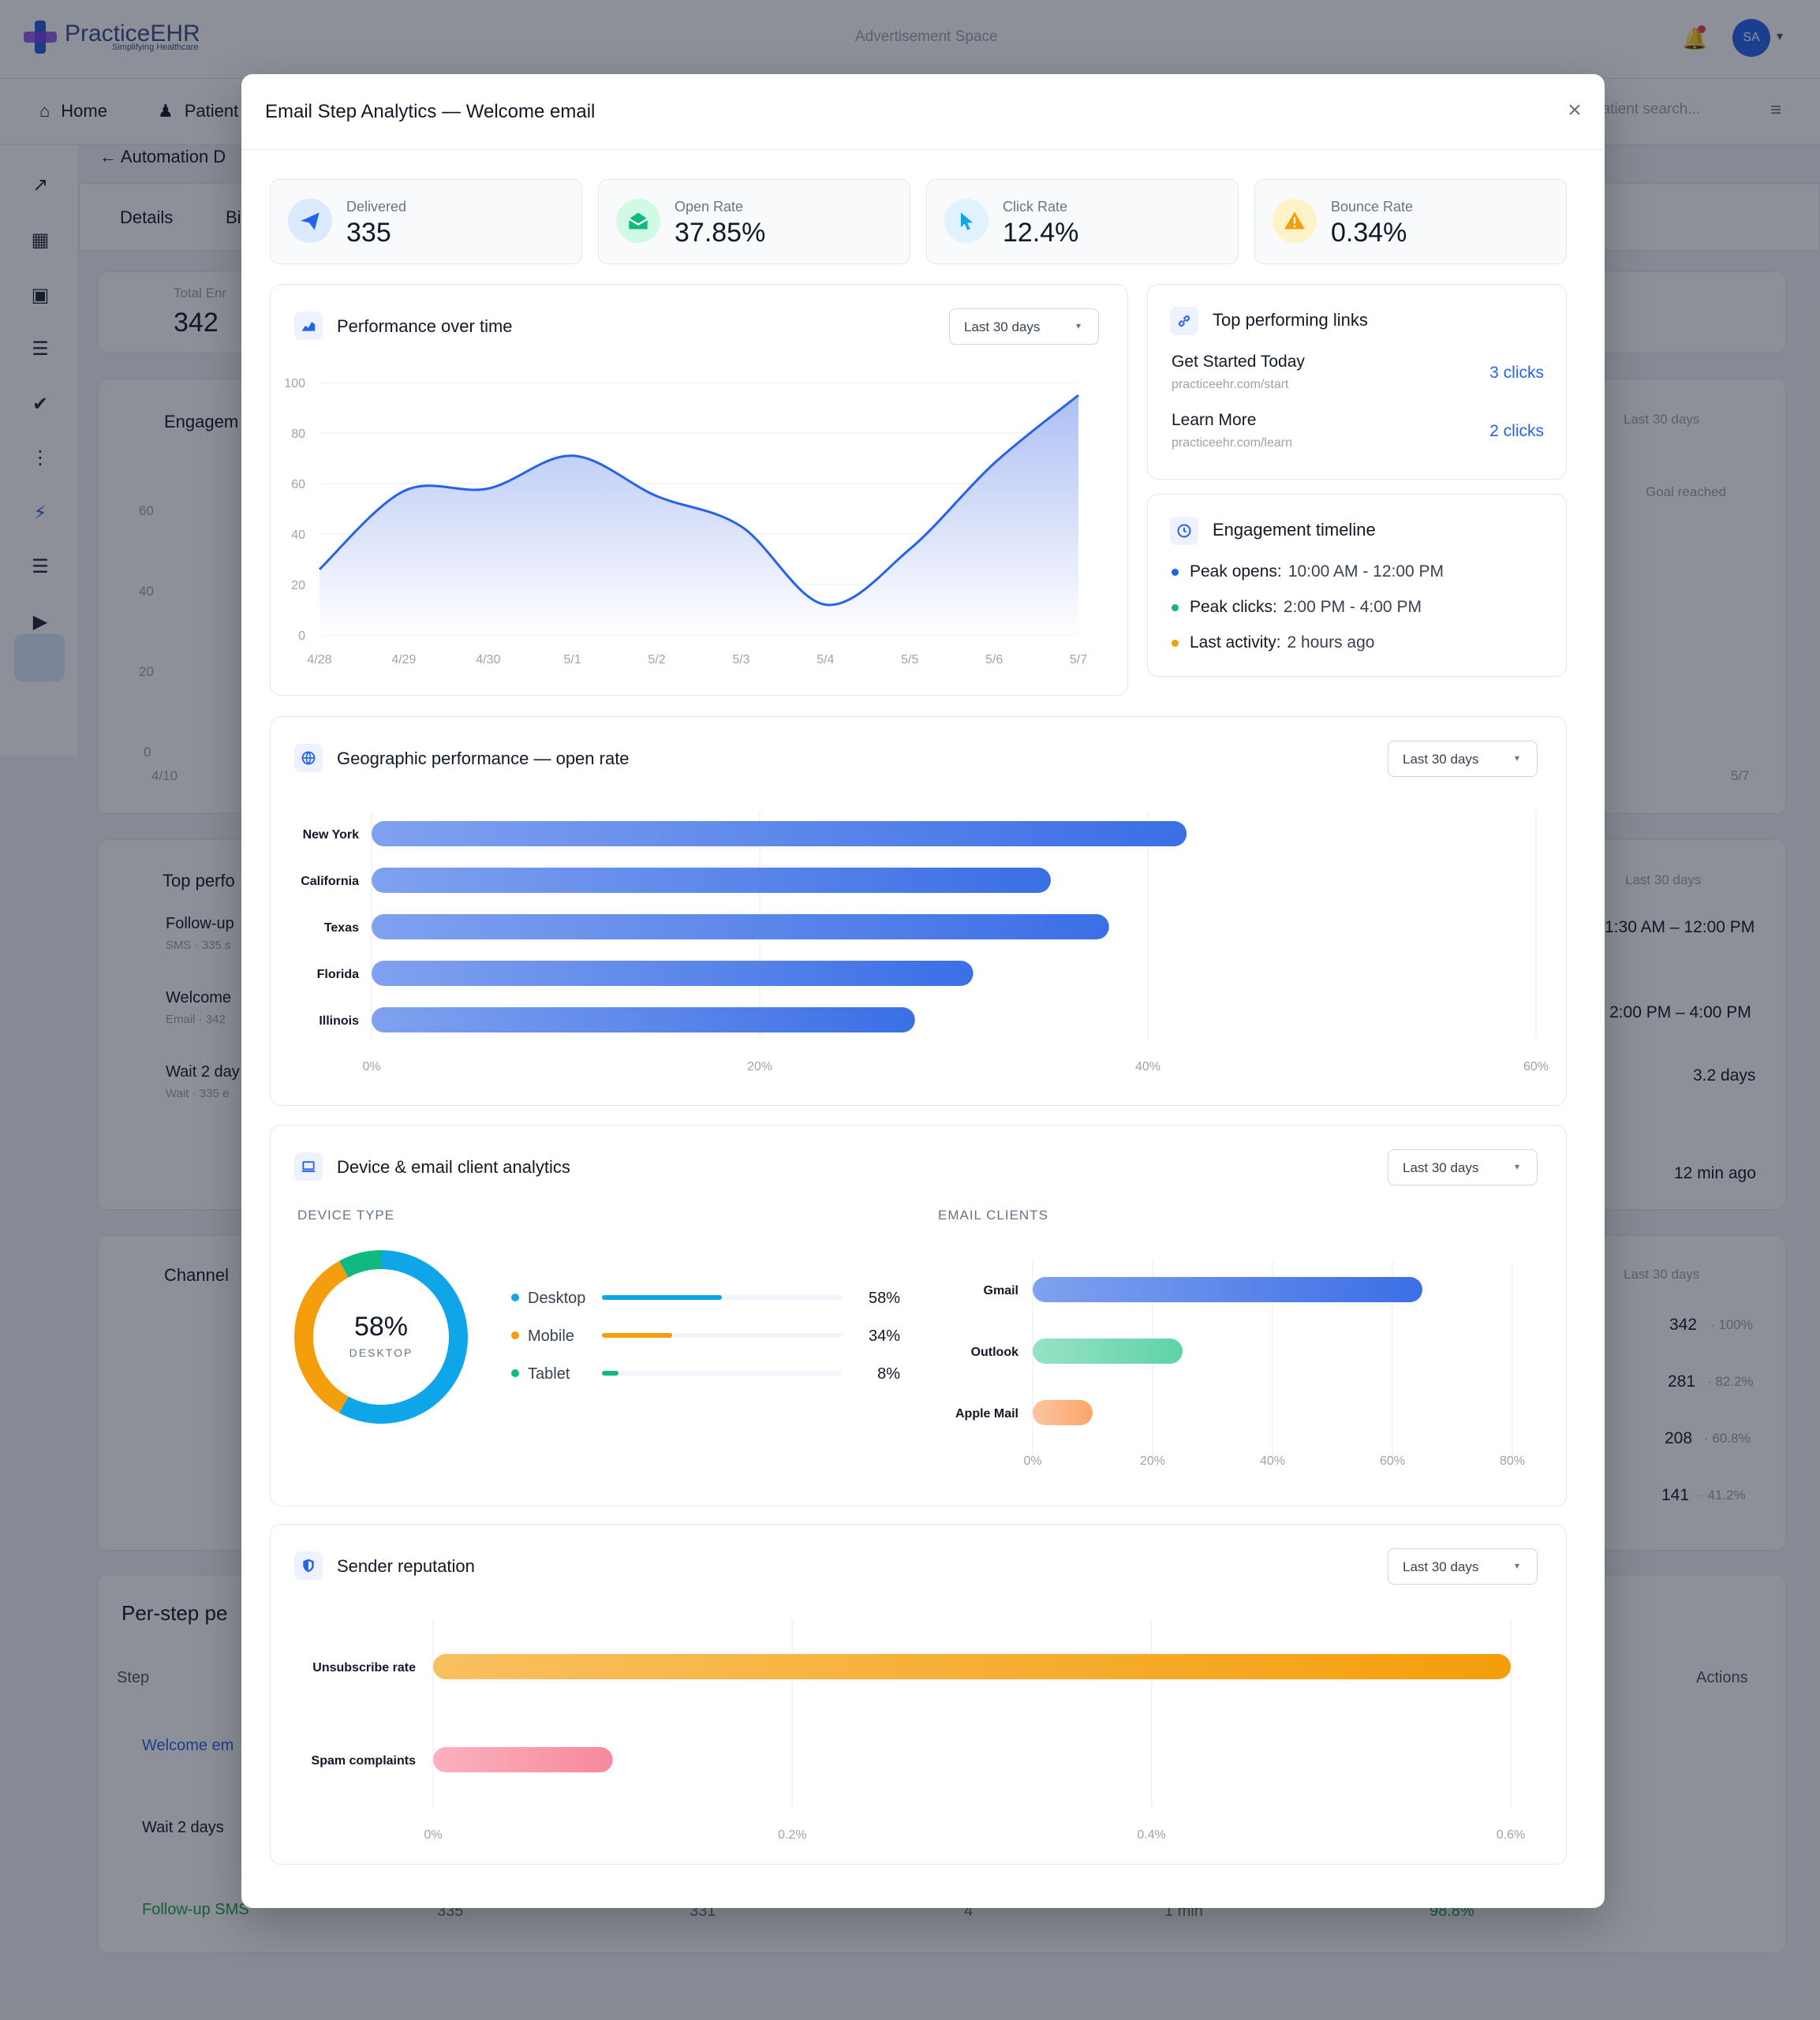 This screenshot has width=1820, height=2020. What do you see at coordinates (1702, 29) in the screenshot?
I see `notification-dot` at bounding box center [1702, 29].